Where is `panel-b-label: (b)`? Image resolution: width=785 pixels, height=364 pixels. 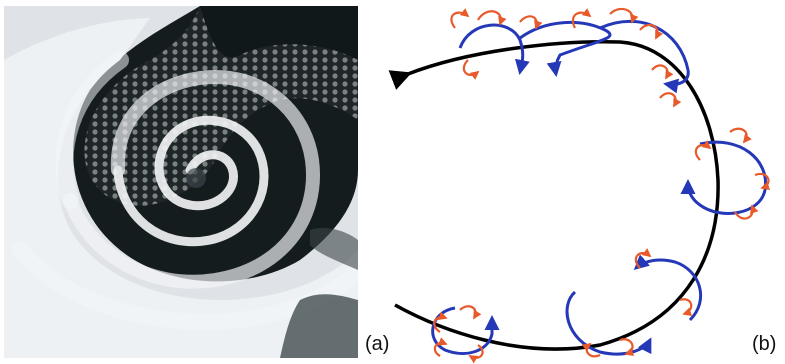
panel-b-label: (b) is located at coordinates (764, 344).